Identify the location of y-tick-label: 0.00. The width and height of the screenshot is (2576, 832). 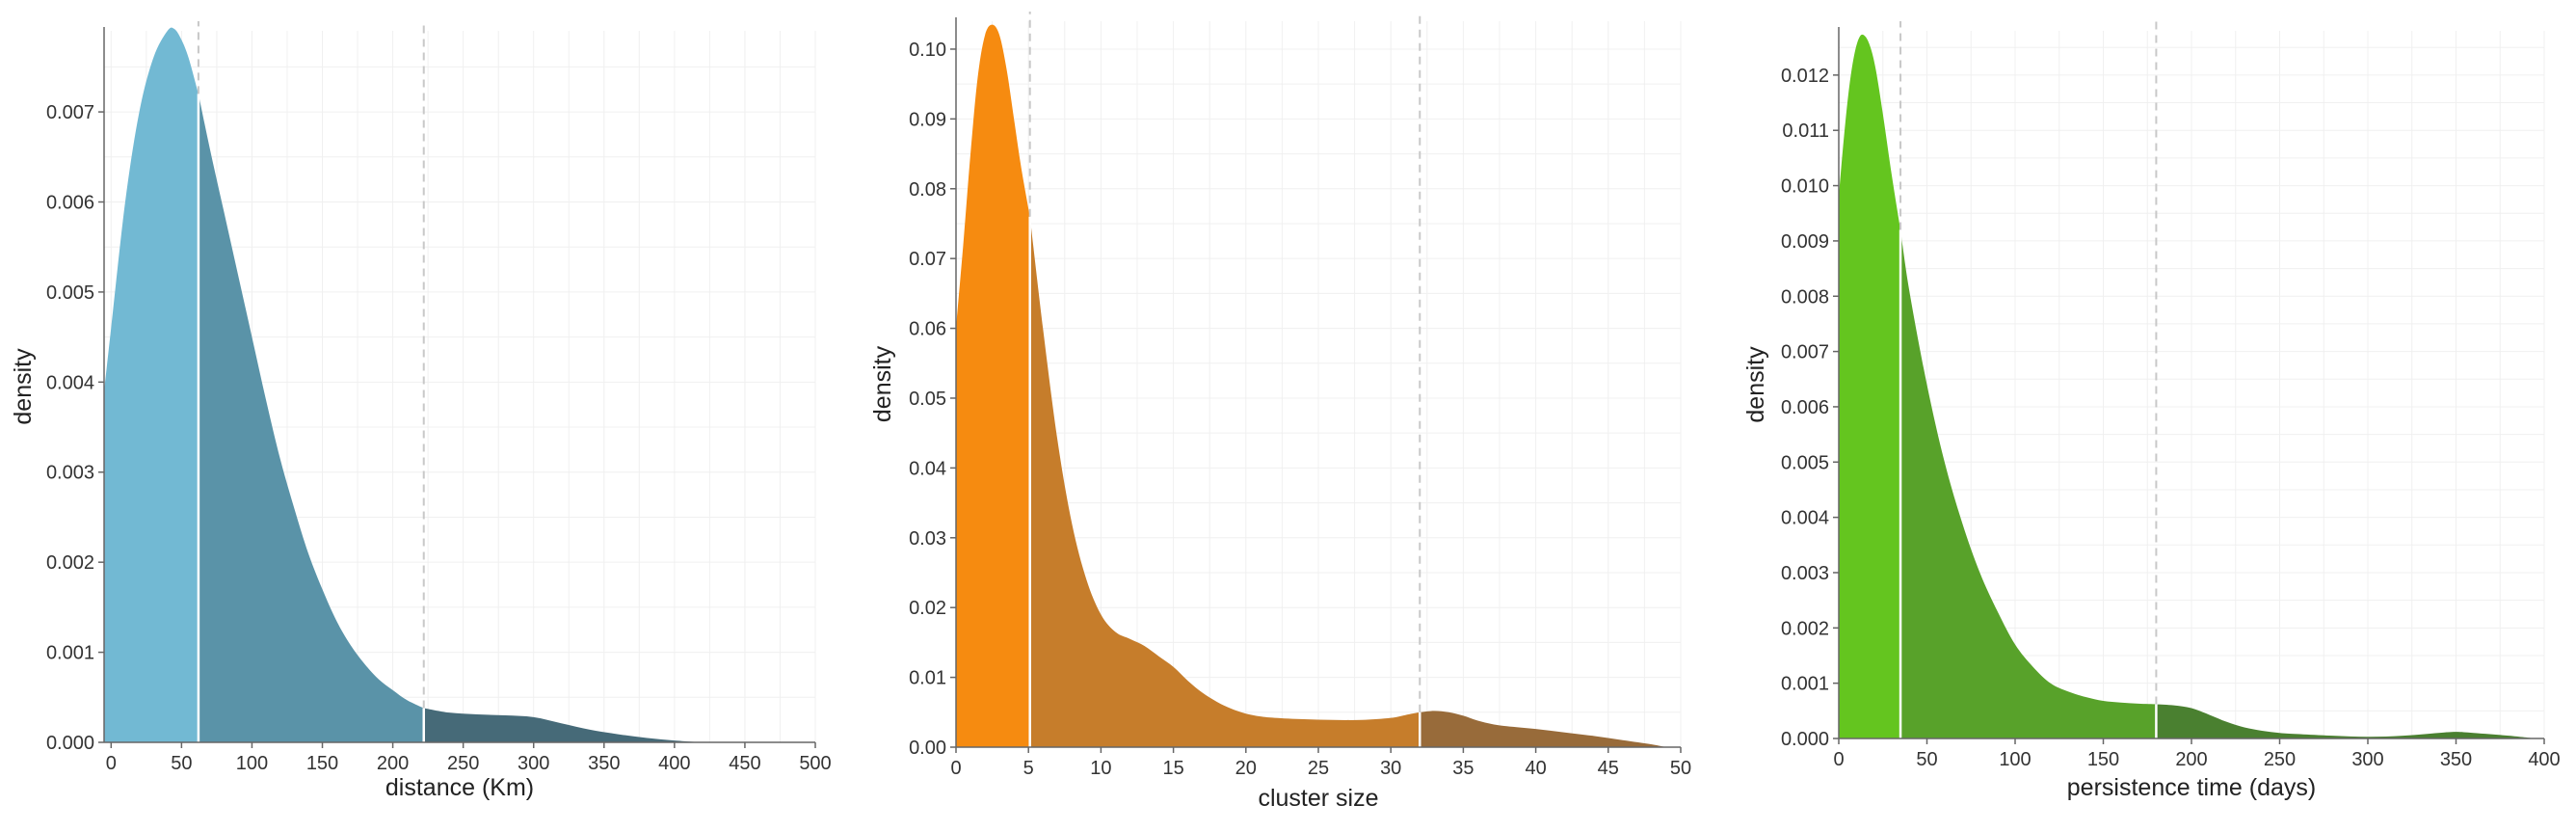
(927, 748).